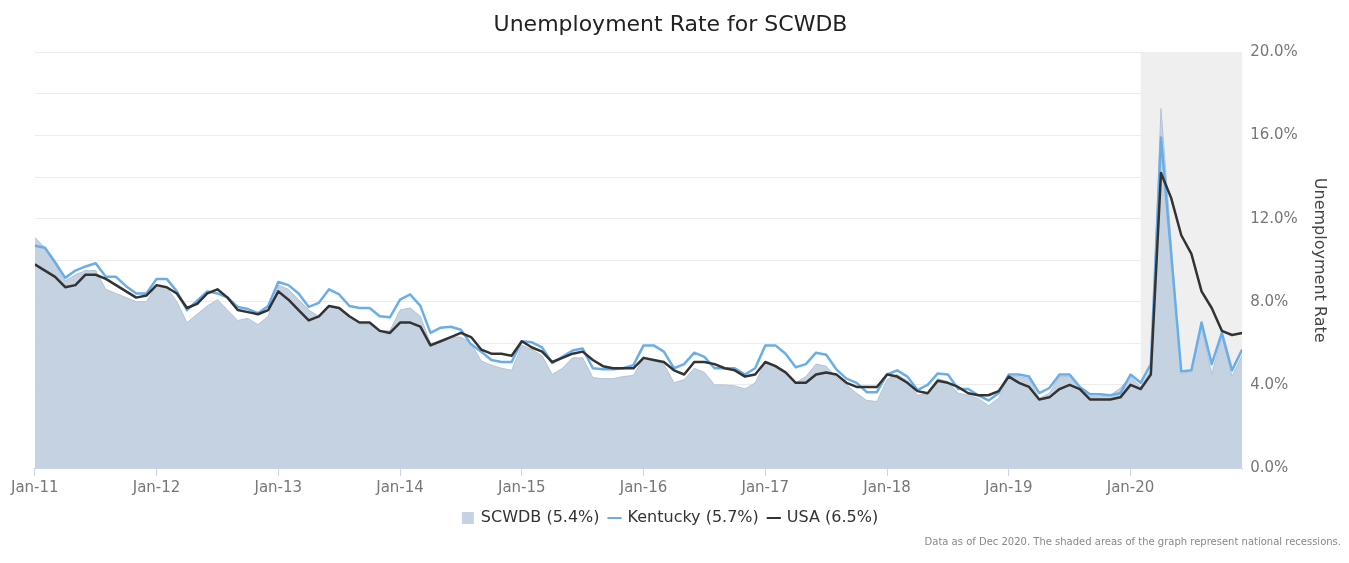 The width and height of the screenshot is (1349, 563). I want to click on y-tick-label: 12.0%, so click(1274, 217).